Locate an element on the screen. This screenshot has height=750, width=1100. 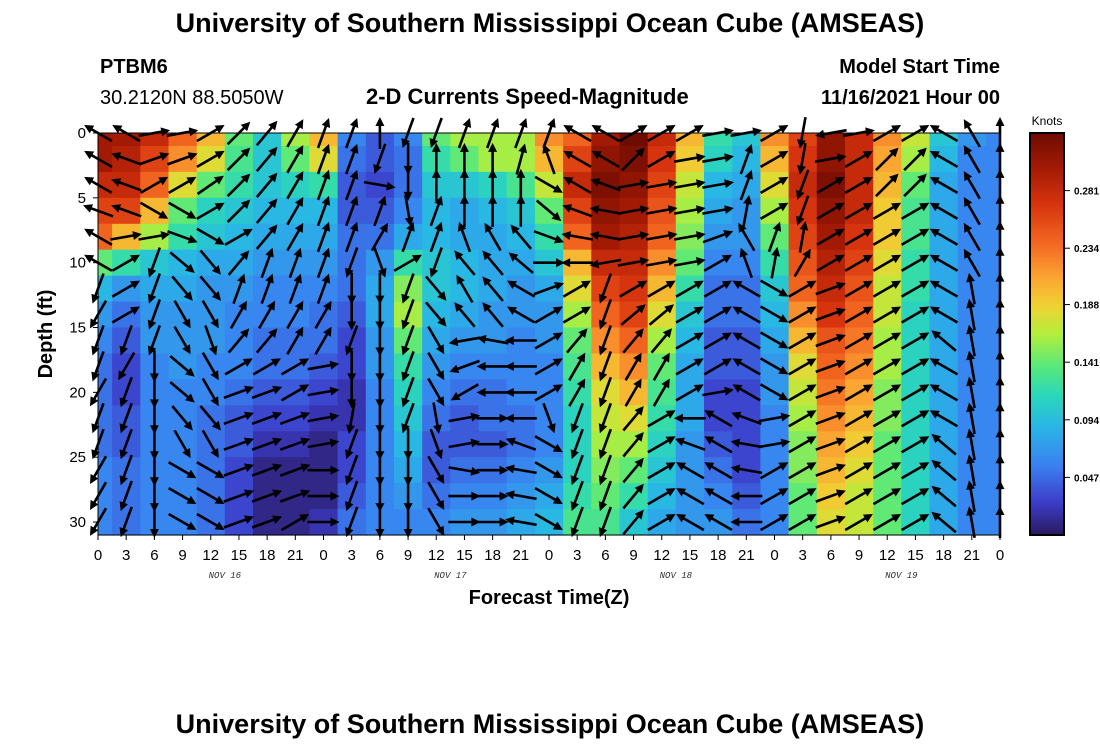
x-axis-label: Forecast Time(Z) is located at coordinates (549, 598).